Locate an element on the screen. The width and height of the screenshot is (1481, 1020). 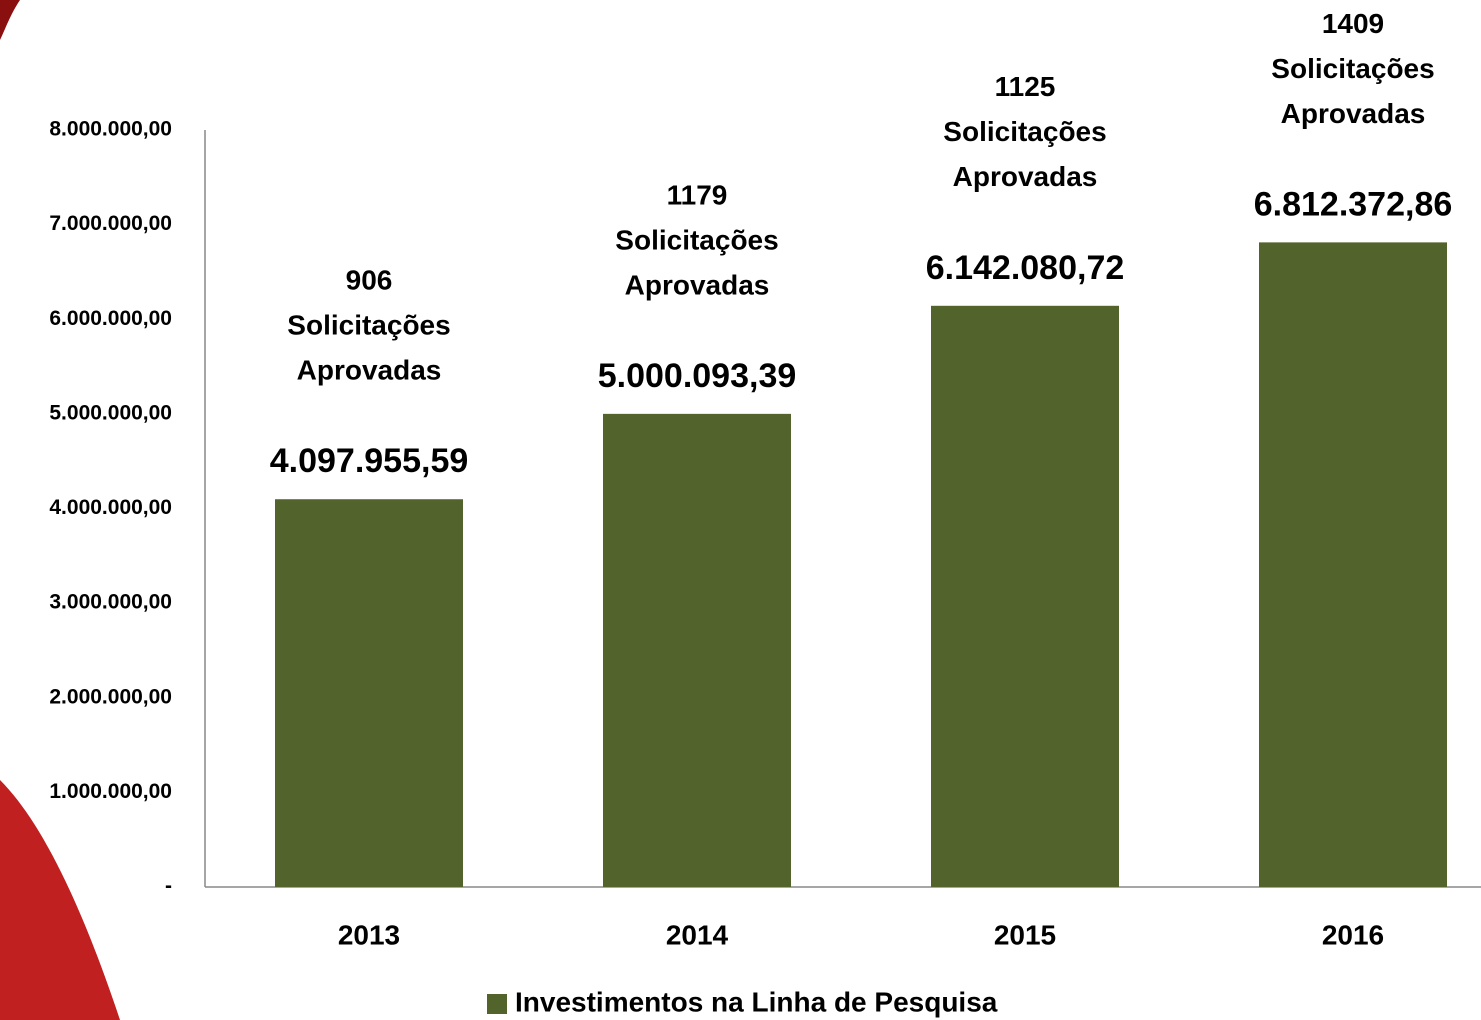
annotation: 1179 is located at coordinates (697, 194).